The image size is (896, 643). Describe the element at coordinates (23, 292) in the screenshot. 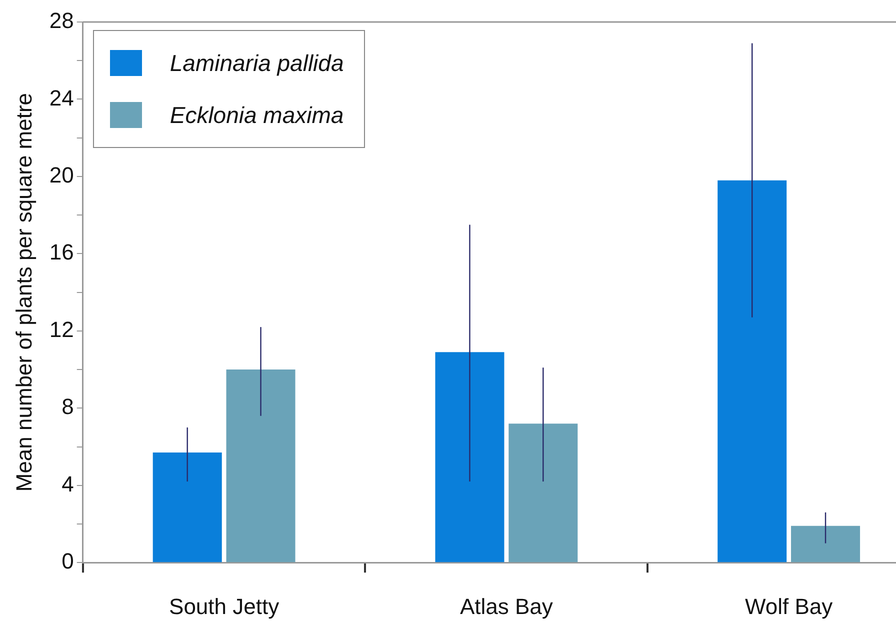

I see `y-axis-title: Mean number of plants per square metre` at that location.